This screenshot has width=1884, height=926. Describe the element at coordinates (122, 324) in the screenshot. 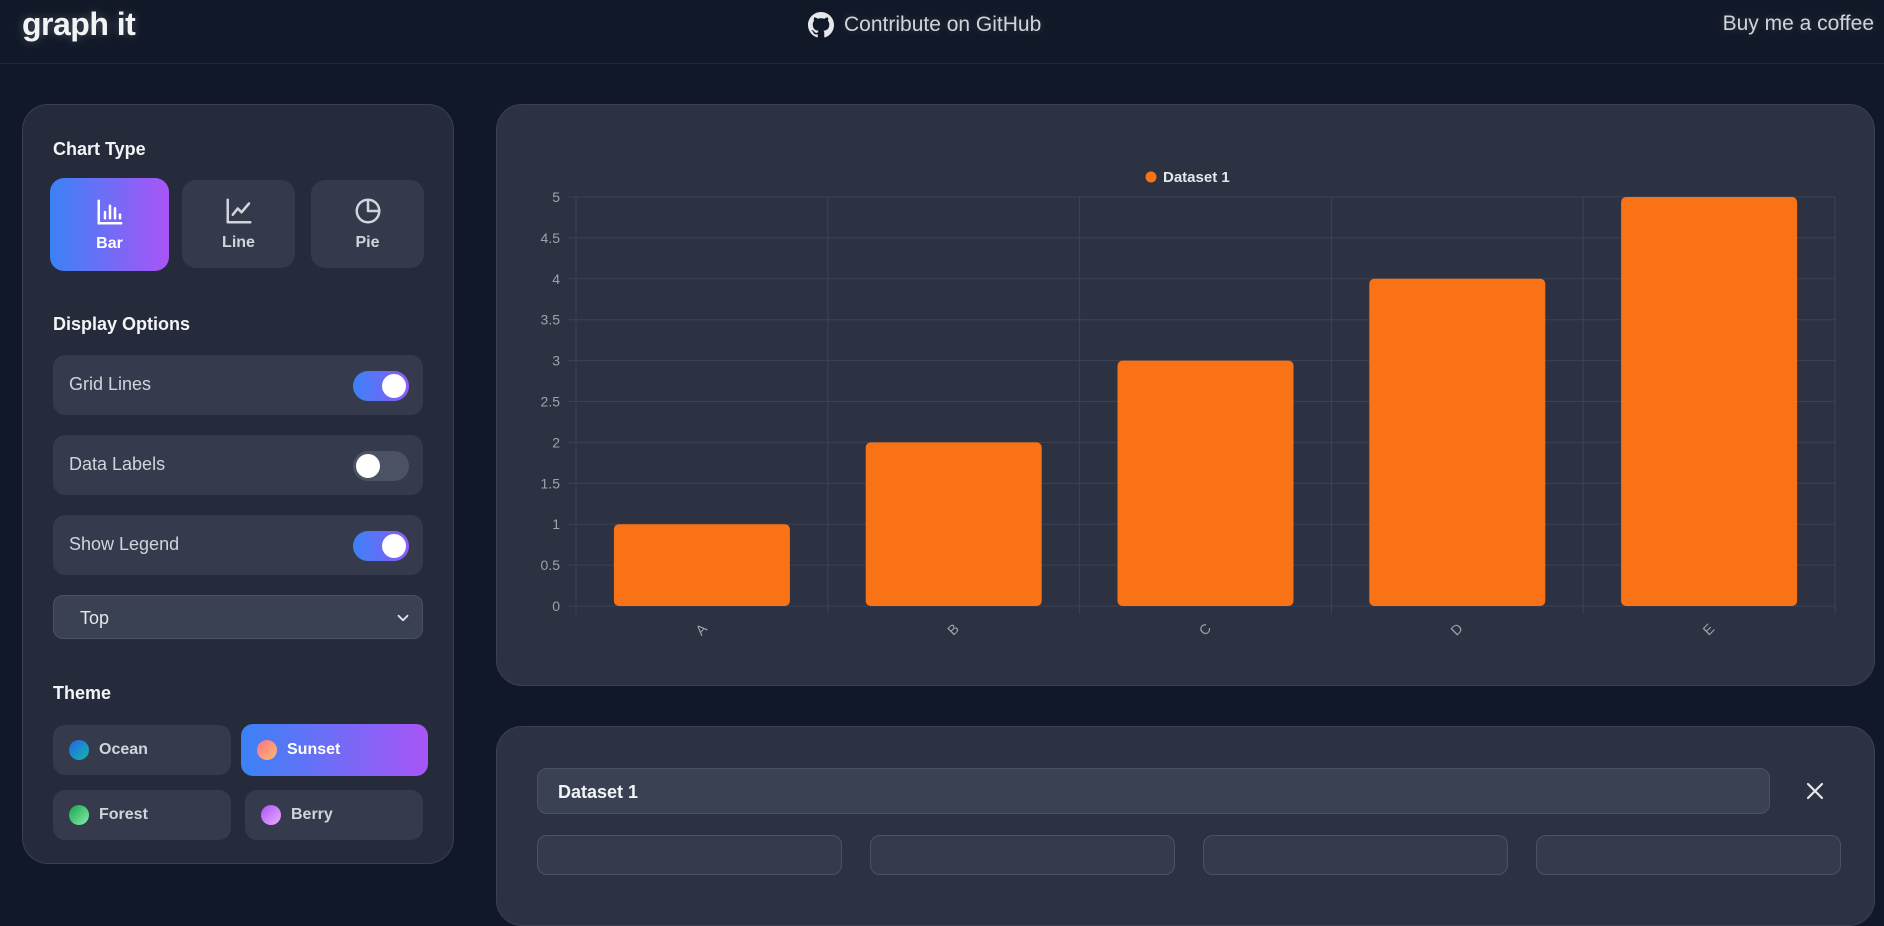

I see `display-options-title: Display Options` at that location.